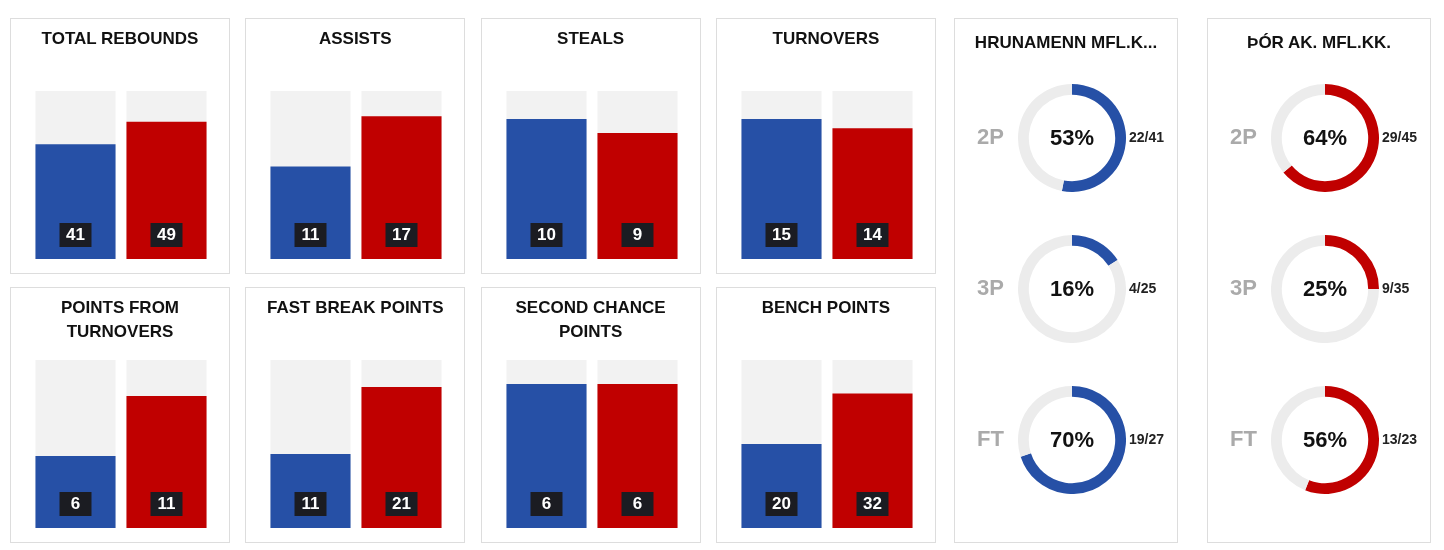 This screenshot has height=550, width=1444. What do you see at coordinates (826, 39) in the screenshot?
I see `chart-title: TURNOVERS` at bounding box center [826, 39].